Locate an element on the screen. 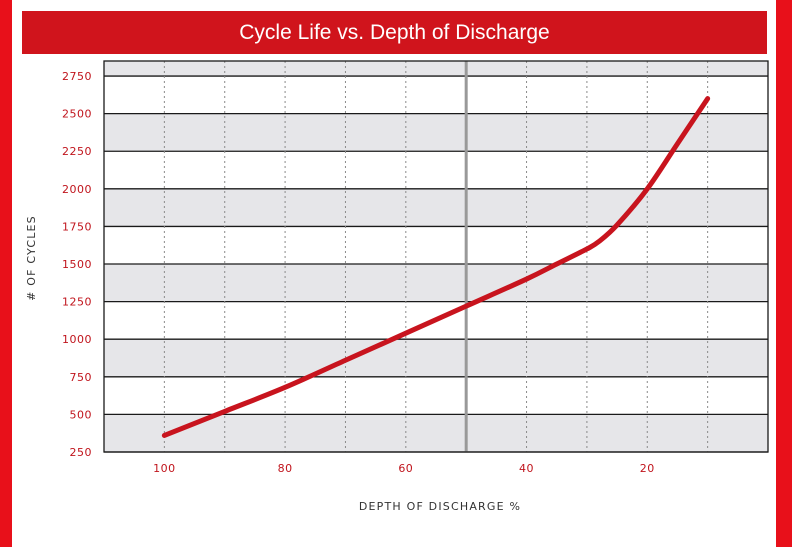 The image size is (792, 547). x-axis-label: DEPTH OF DISCHARGE % is located at coordinates (440, 506).